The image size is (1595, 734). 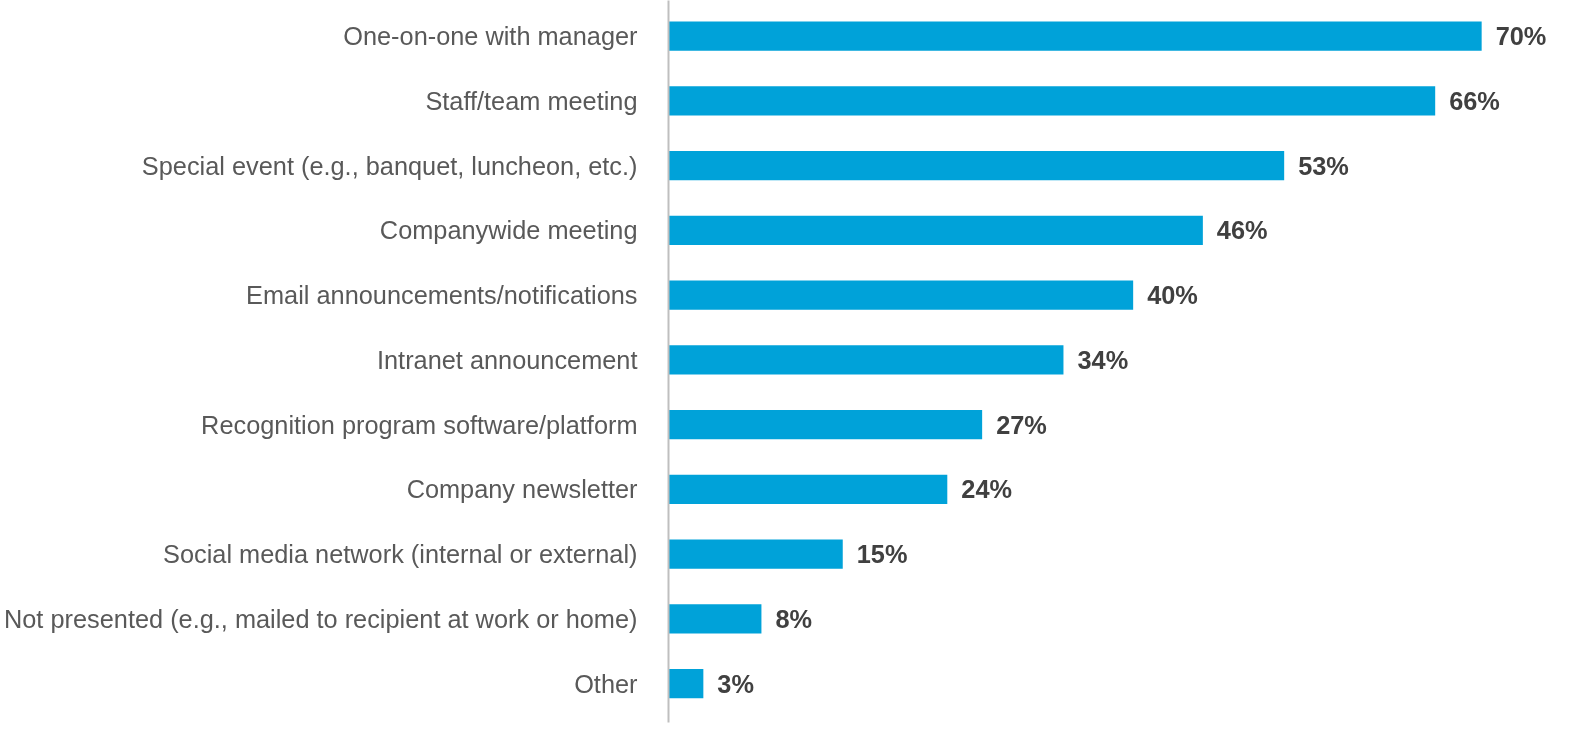 What do you see at coordinates (531, 100) in the screenshot?
I see `y-tick-label: Staff/team meeting` at bounding box center [531, 100].